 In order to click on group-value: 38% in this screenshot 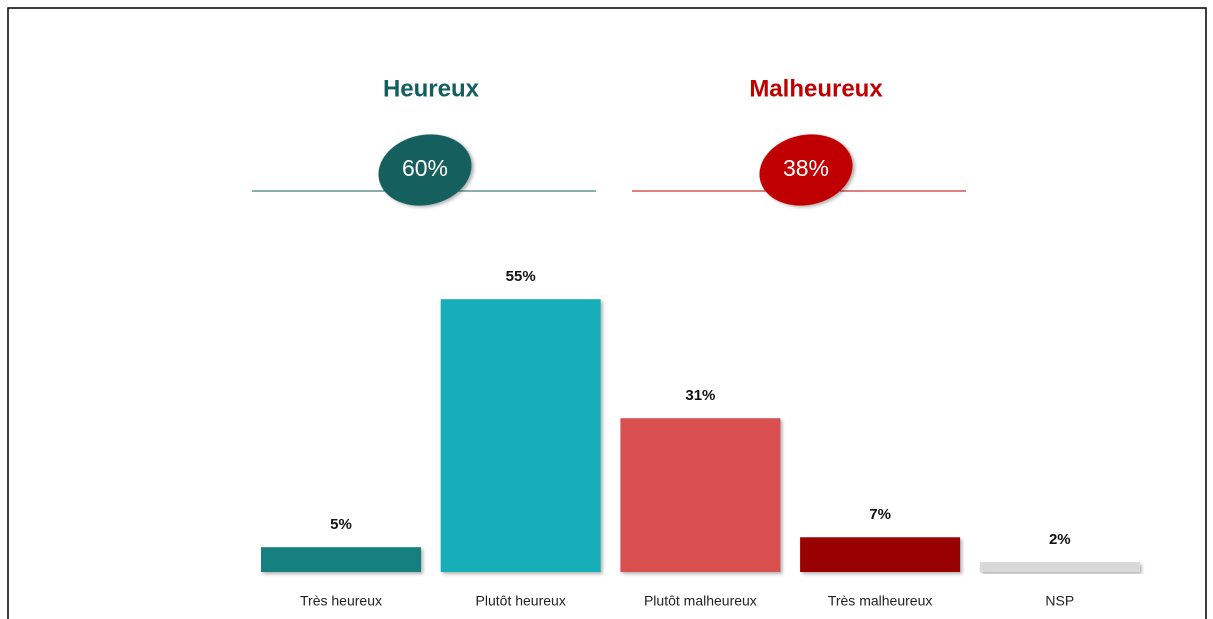, I will do `click(806, 168)`.